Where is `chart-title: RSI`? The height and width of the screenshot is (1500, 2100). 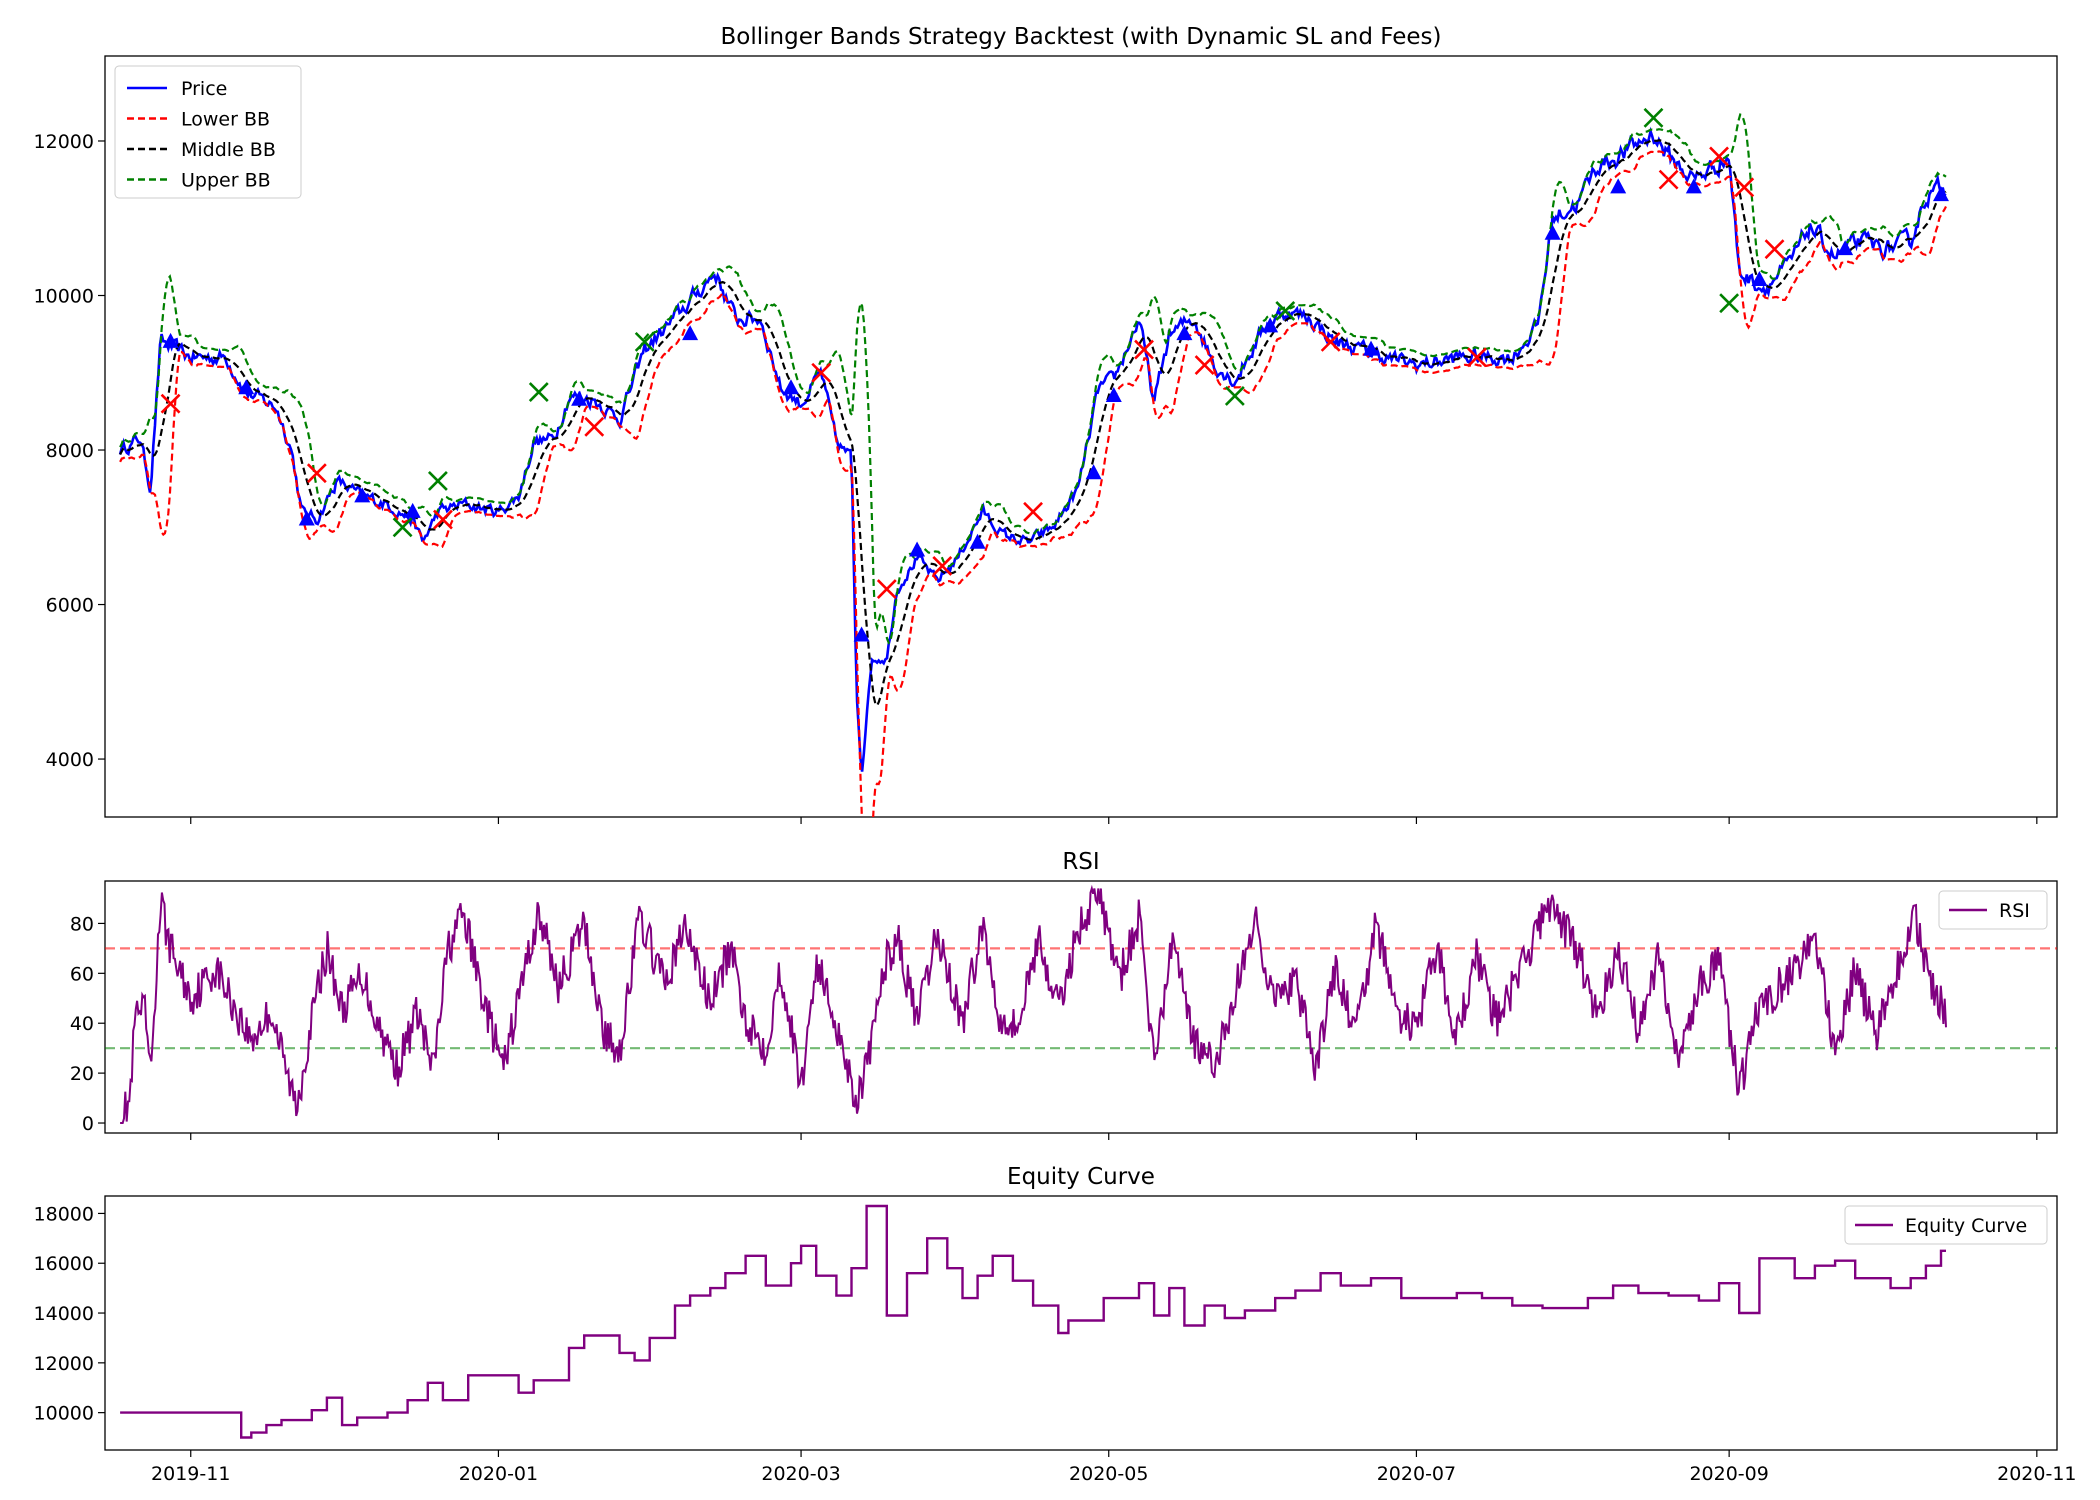 chart-title: RSI is located at coordinates (1080, 862).